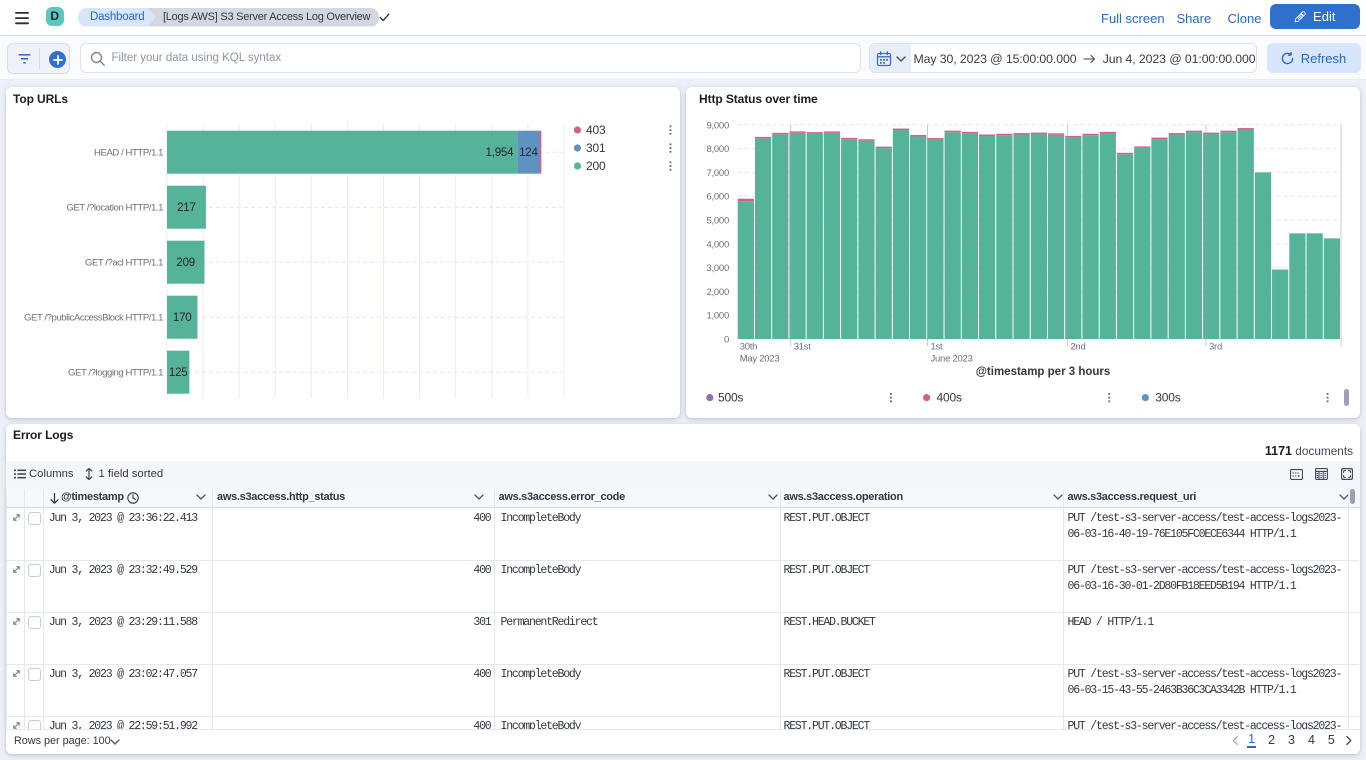 The height and width of the screenshot is (760, 1366). What do you see at coordinates (182, 318) in the screenshot?
I see `svg-text: 170` at bounding box center [182, 318].